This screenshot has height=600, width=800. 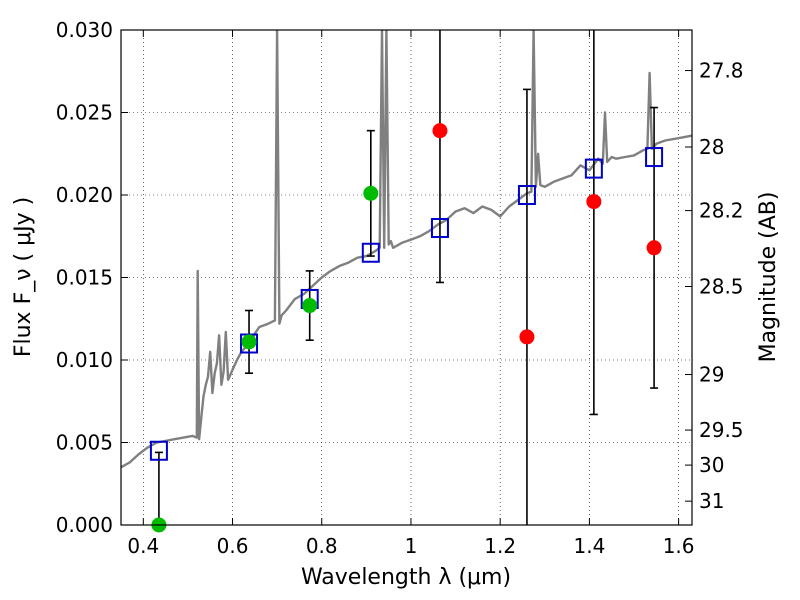 What do you see at coordinates (84, 195) in the screenshot?
I see `y-tick-label: 0.020` at bounding box center [84, 195].